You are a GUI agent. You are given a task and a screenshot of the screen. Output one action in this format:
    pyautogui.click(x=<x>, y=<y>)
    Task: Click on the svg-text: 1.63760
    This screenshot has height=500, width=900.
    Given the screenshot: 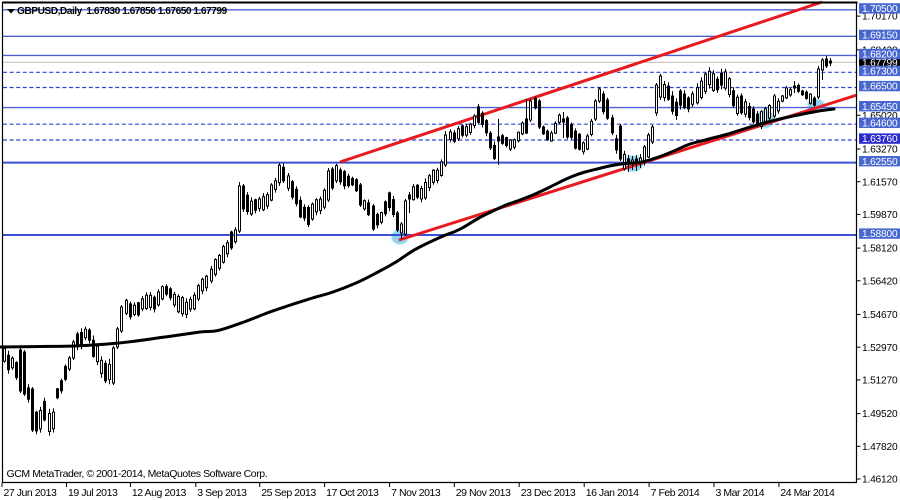 What is the action you would take?
    pyautogui.click(x=880, y=139)
    